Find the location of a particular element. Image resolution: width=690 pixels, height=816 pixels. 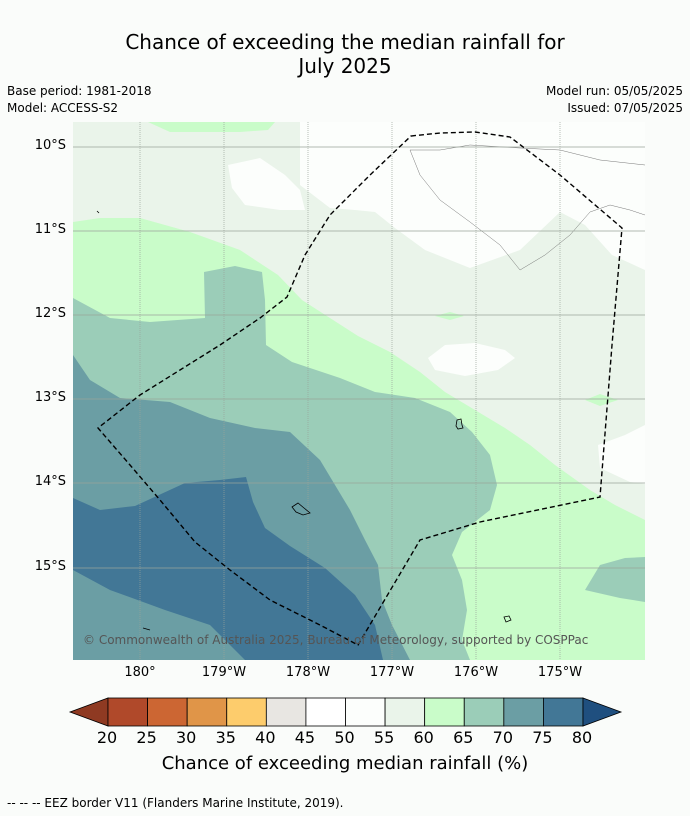

region-65-top is located at coordinates (211, 127).